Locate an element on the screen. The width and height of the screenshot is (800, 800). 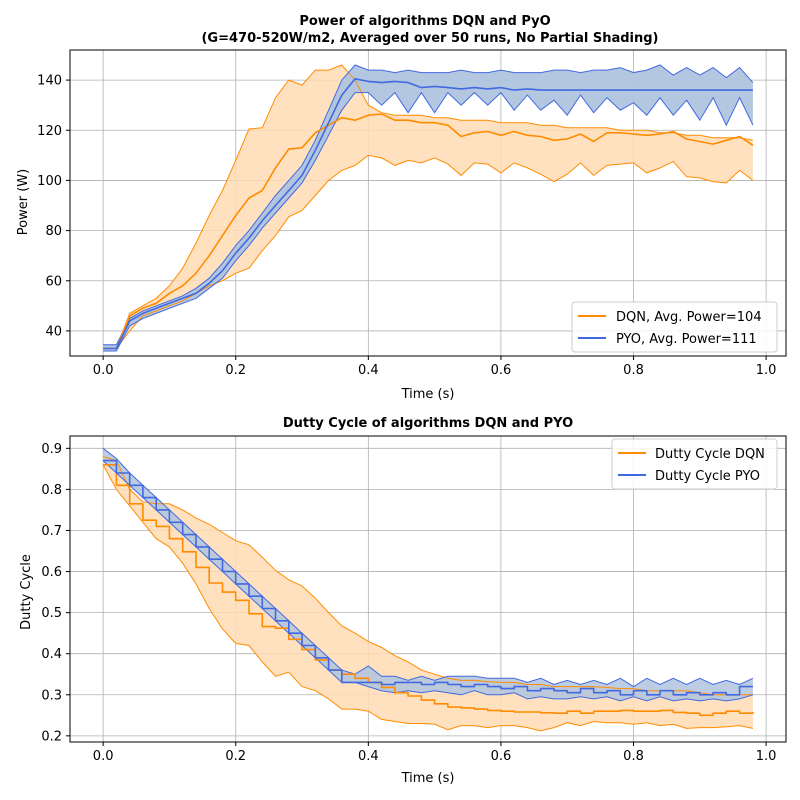
ytick-label-2: 0.4 is located at coordinates (51, 654).